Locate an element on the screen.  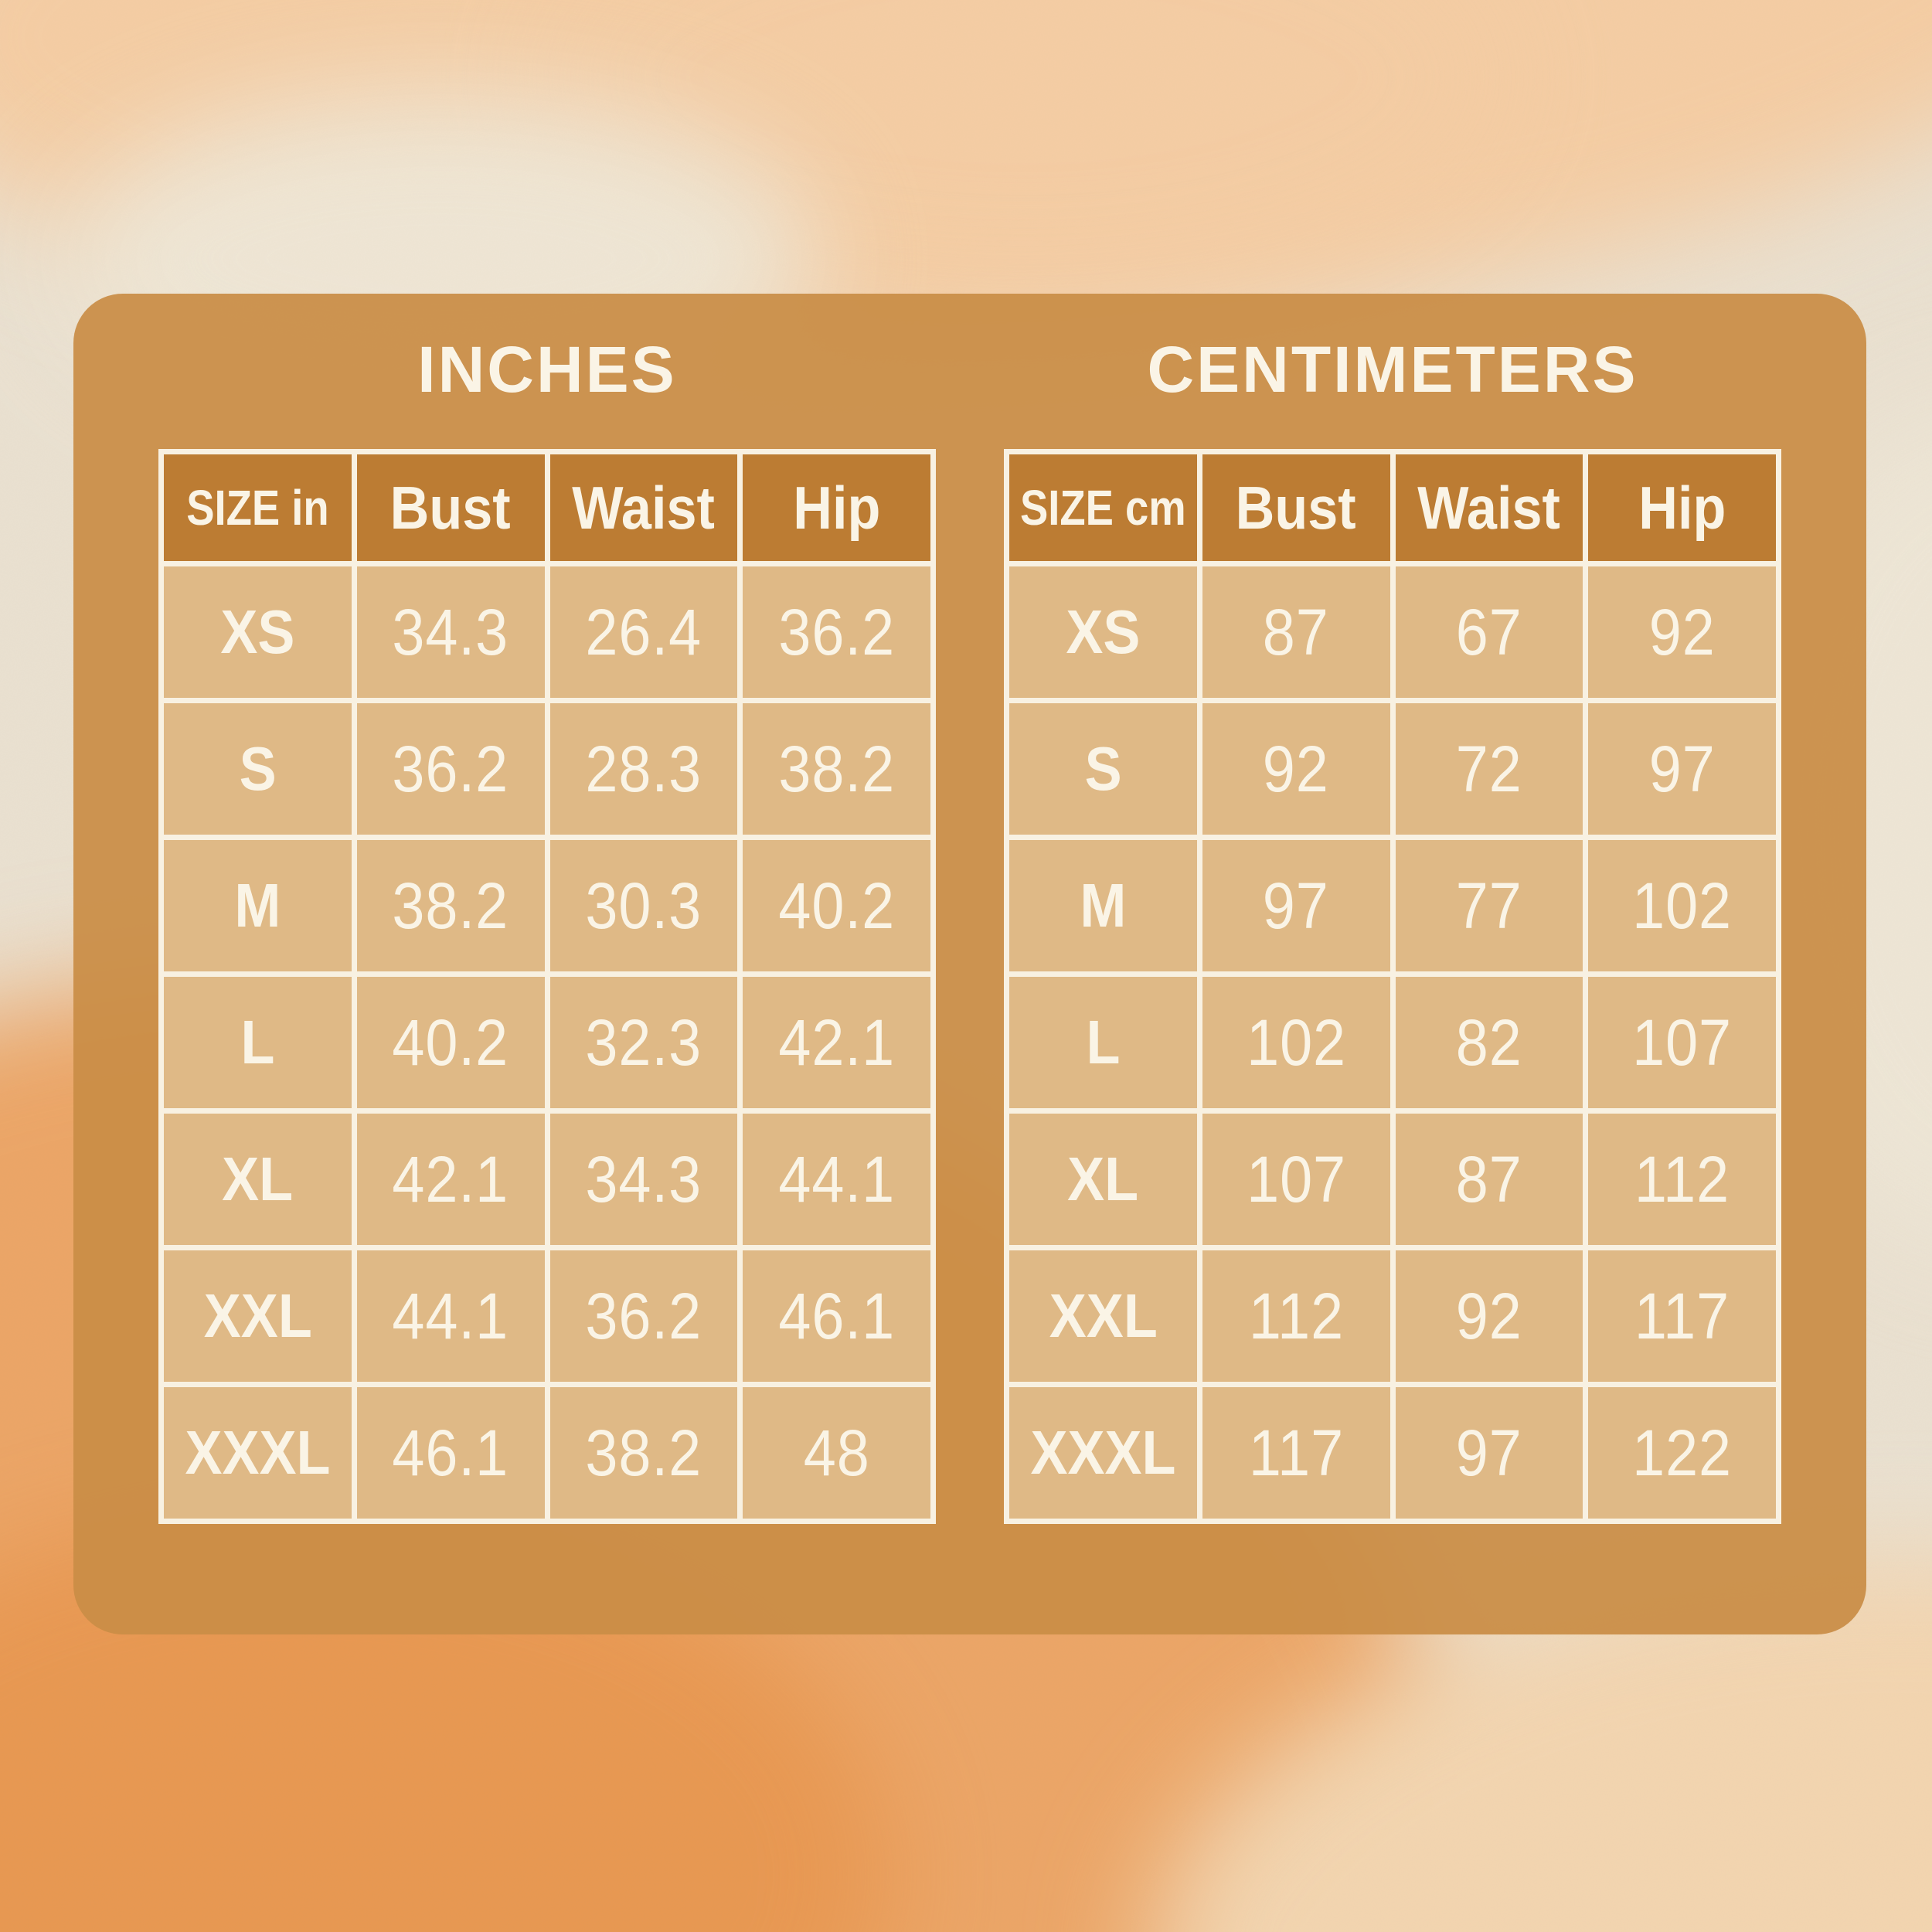
value-cell: 82 is located at coordinates (1489, 1042).